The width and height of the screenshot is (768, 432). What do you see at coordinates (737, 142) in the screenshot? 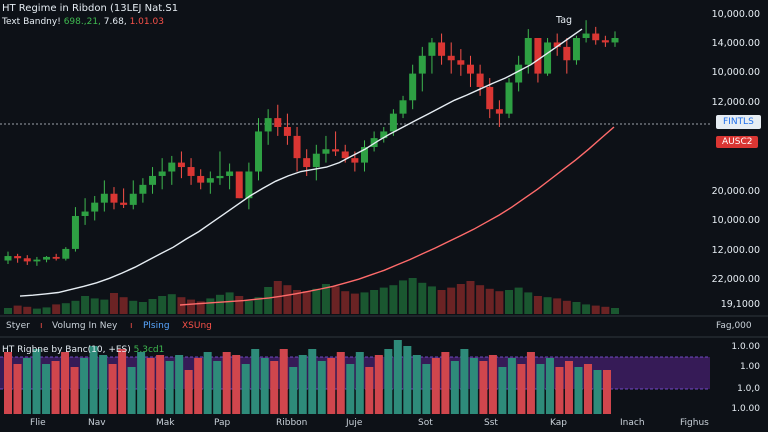
I see `ma-price-badge: AUSC2` at bounding box center [737, 142].